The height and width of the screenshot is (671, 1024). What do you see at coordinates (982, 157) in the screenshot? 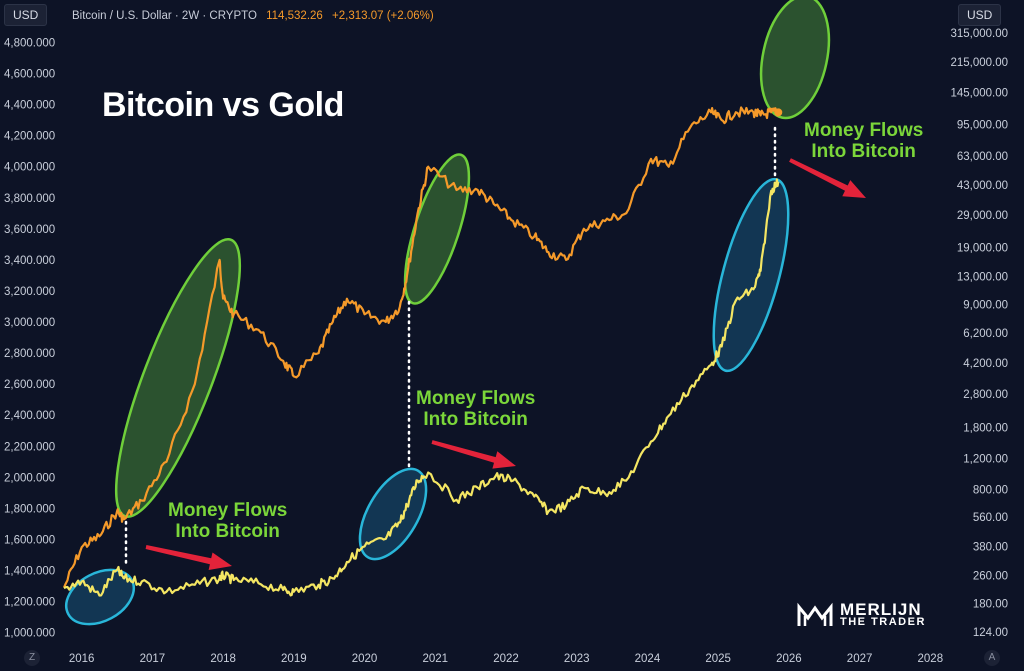
I see `right-axis-tick-label: 63,000.00` at bounding box center [982, 157].